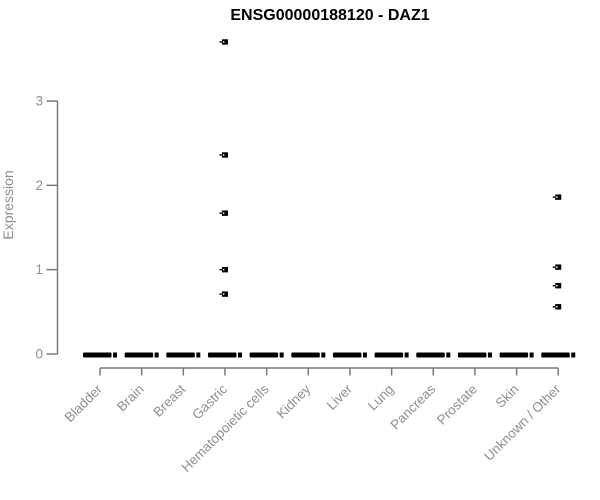 The image size is (600, 500). What do you see at coordinates (381, 398) in the screenshot?
I see `x-tick-label: Lung` at bounding box center [381, 398].